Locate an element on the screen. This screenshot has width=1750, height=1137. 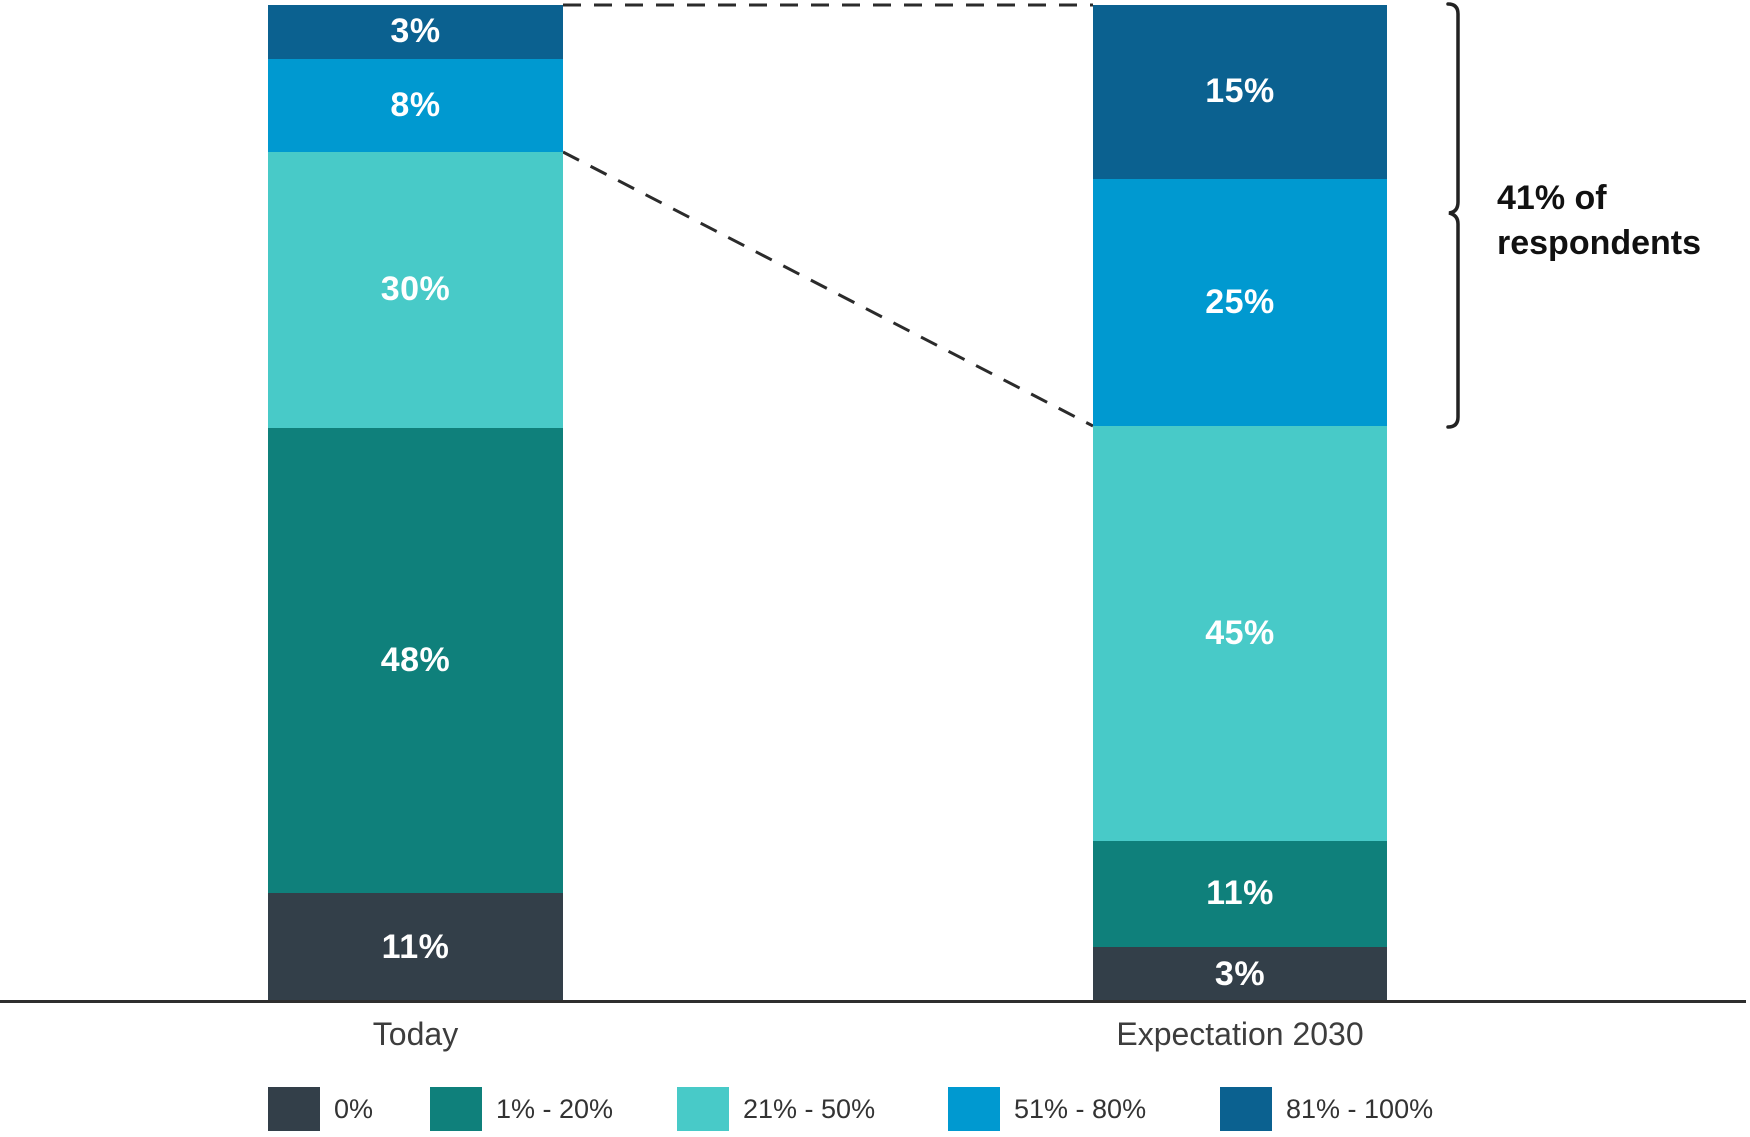
bar-segment-today-51-80: 8% is located at coordinates (415, 105).